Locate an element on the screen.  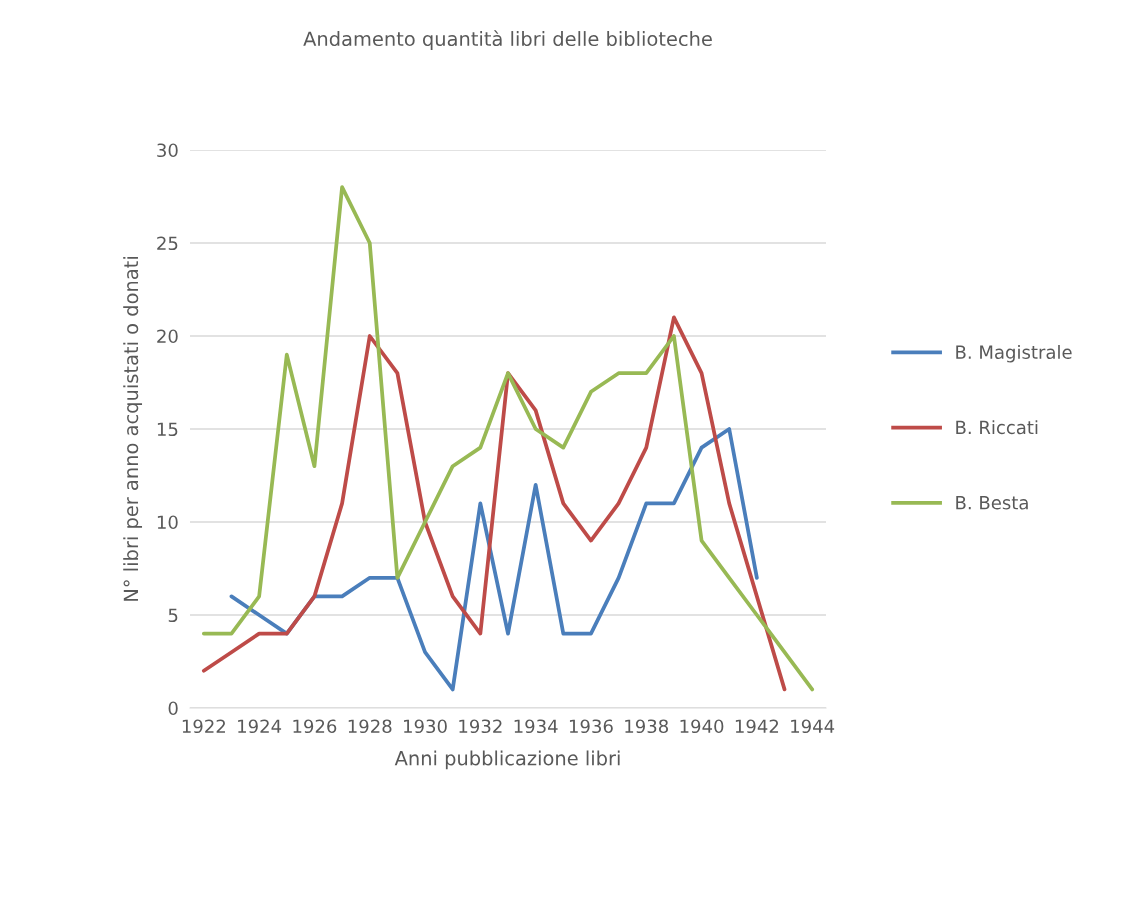
legend-label: B. Magistrale is located at coordinates (1014, 354).